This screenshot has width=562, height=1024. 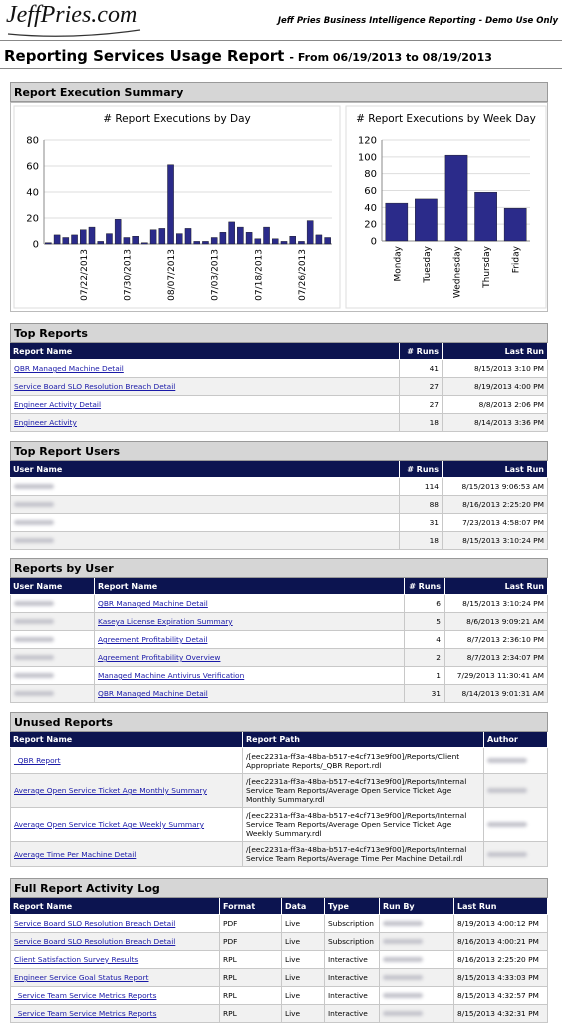 I want to click on logo-swoosh, so click(x=74, y=33).